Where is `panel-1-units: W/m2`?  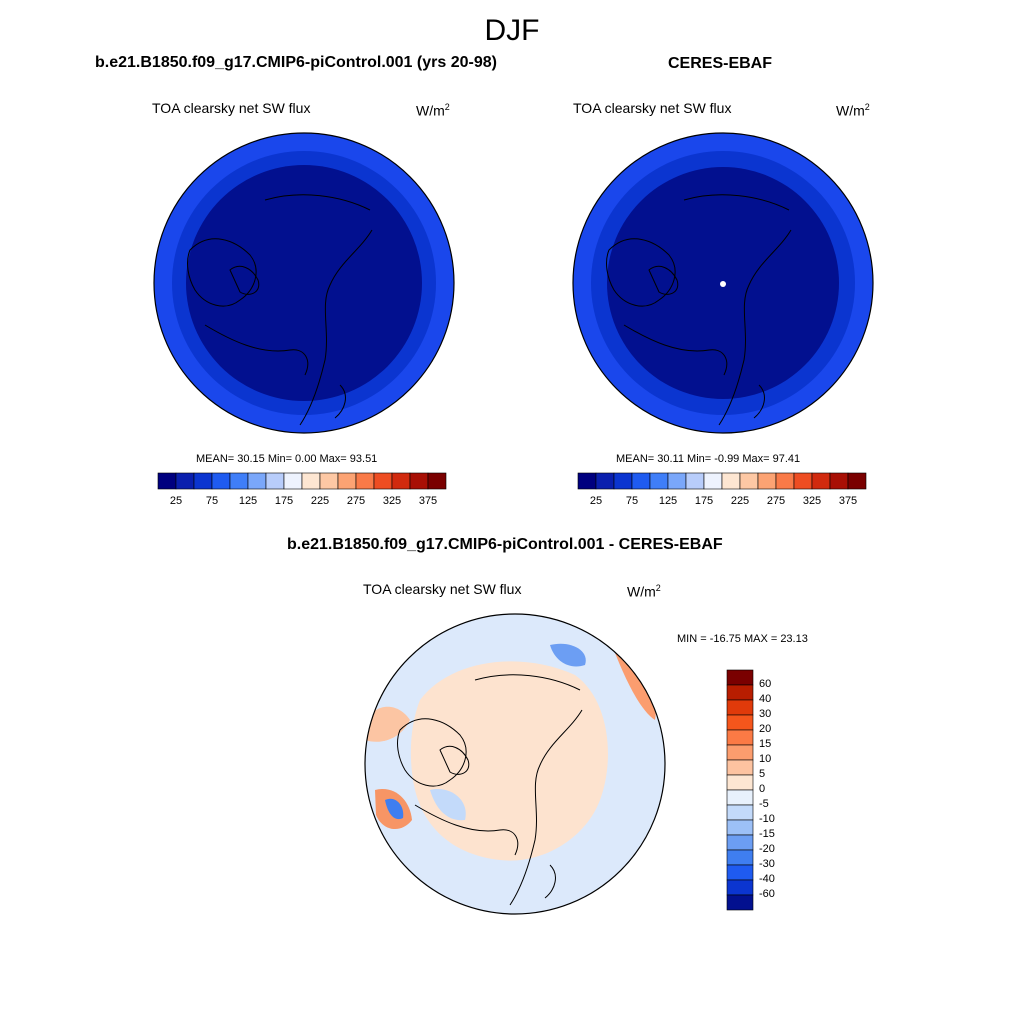 panel-1-units: W/m2 is located at coordinates (433, 110).